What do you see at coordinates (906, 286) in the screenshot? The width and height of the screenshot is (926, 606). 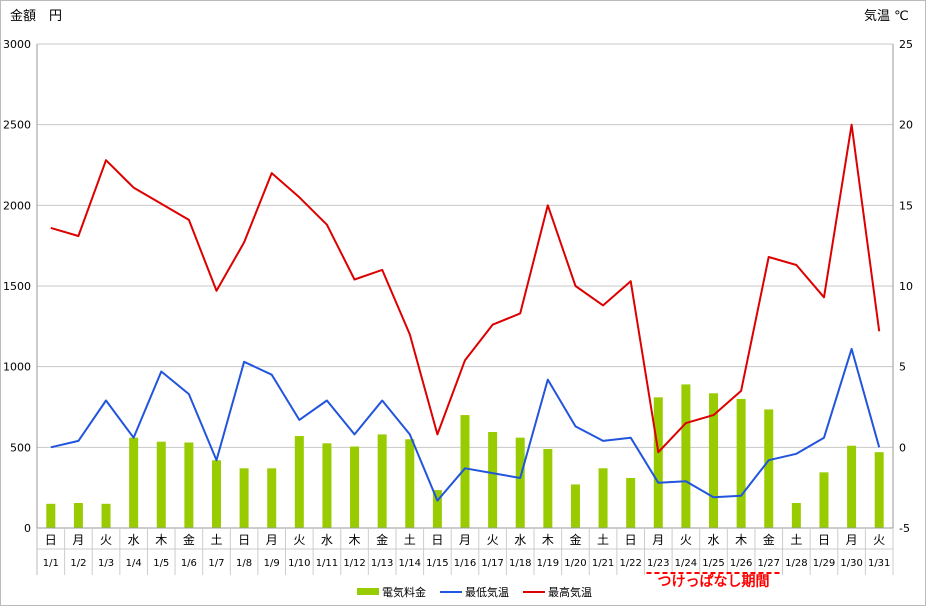 I see `y-right-tick-label: 10` at bounding box center [906, 286].